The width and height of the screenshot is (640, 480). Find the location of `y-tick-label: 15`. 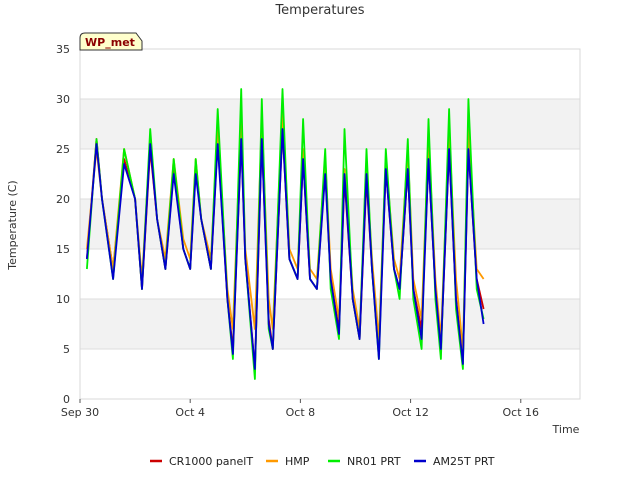

y-tick-label: 15 is located at coordinates (63, 249).